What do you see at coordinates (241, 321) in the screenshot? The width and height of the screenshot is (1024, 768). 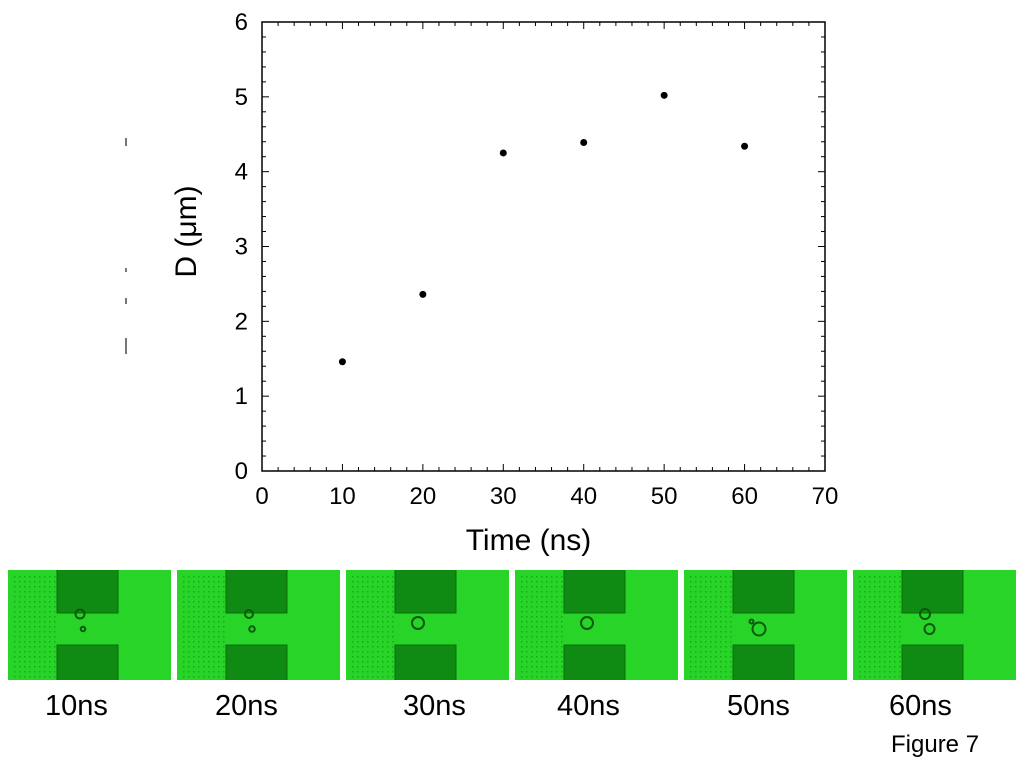 I see `y-tick-label: 2` at bounding box center [241, 321].